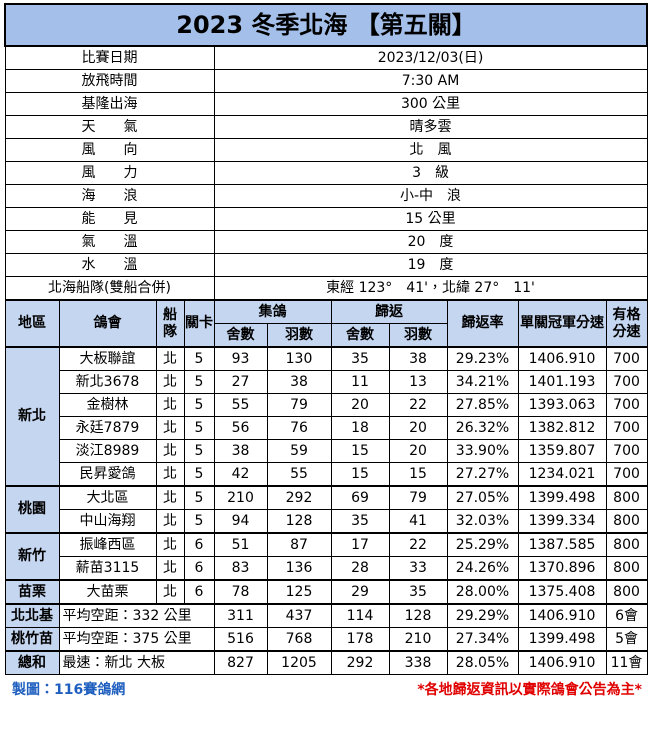 The width and height of the screenshot is (650, 743). What do you see at coordinates (299, 382) in the screenshot?
I see `cell: 38` at bounding box center [299, 382].